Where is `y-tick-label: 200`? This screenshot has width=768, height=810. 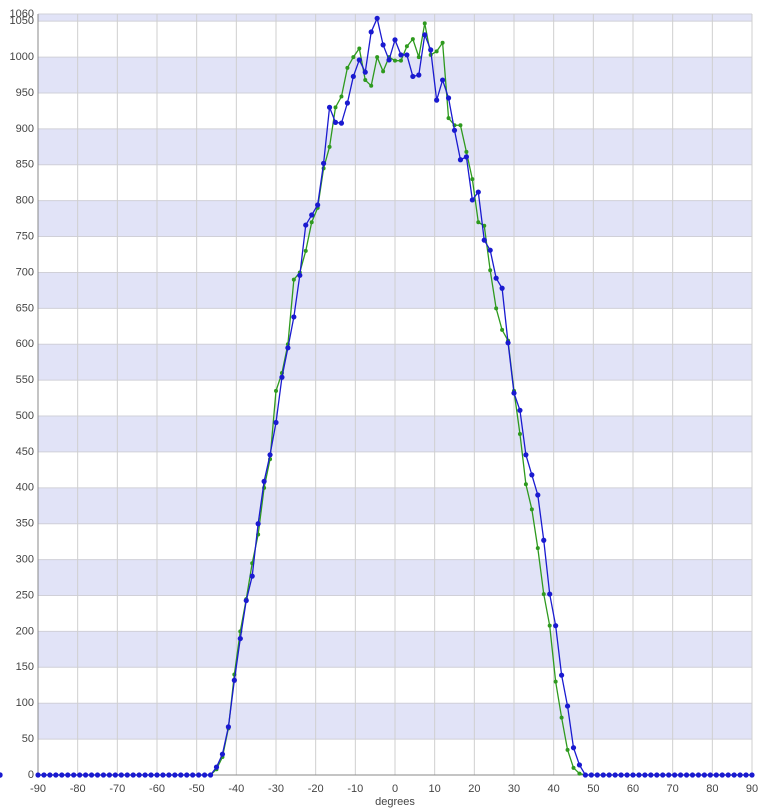 y-tick-label: 200 is located at coordinates (25, 631).